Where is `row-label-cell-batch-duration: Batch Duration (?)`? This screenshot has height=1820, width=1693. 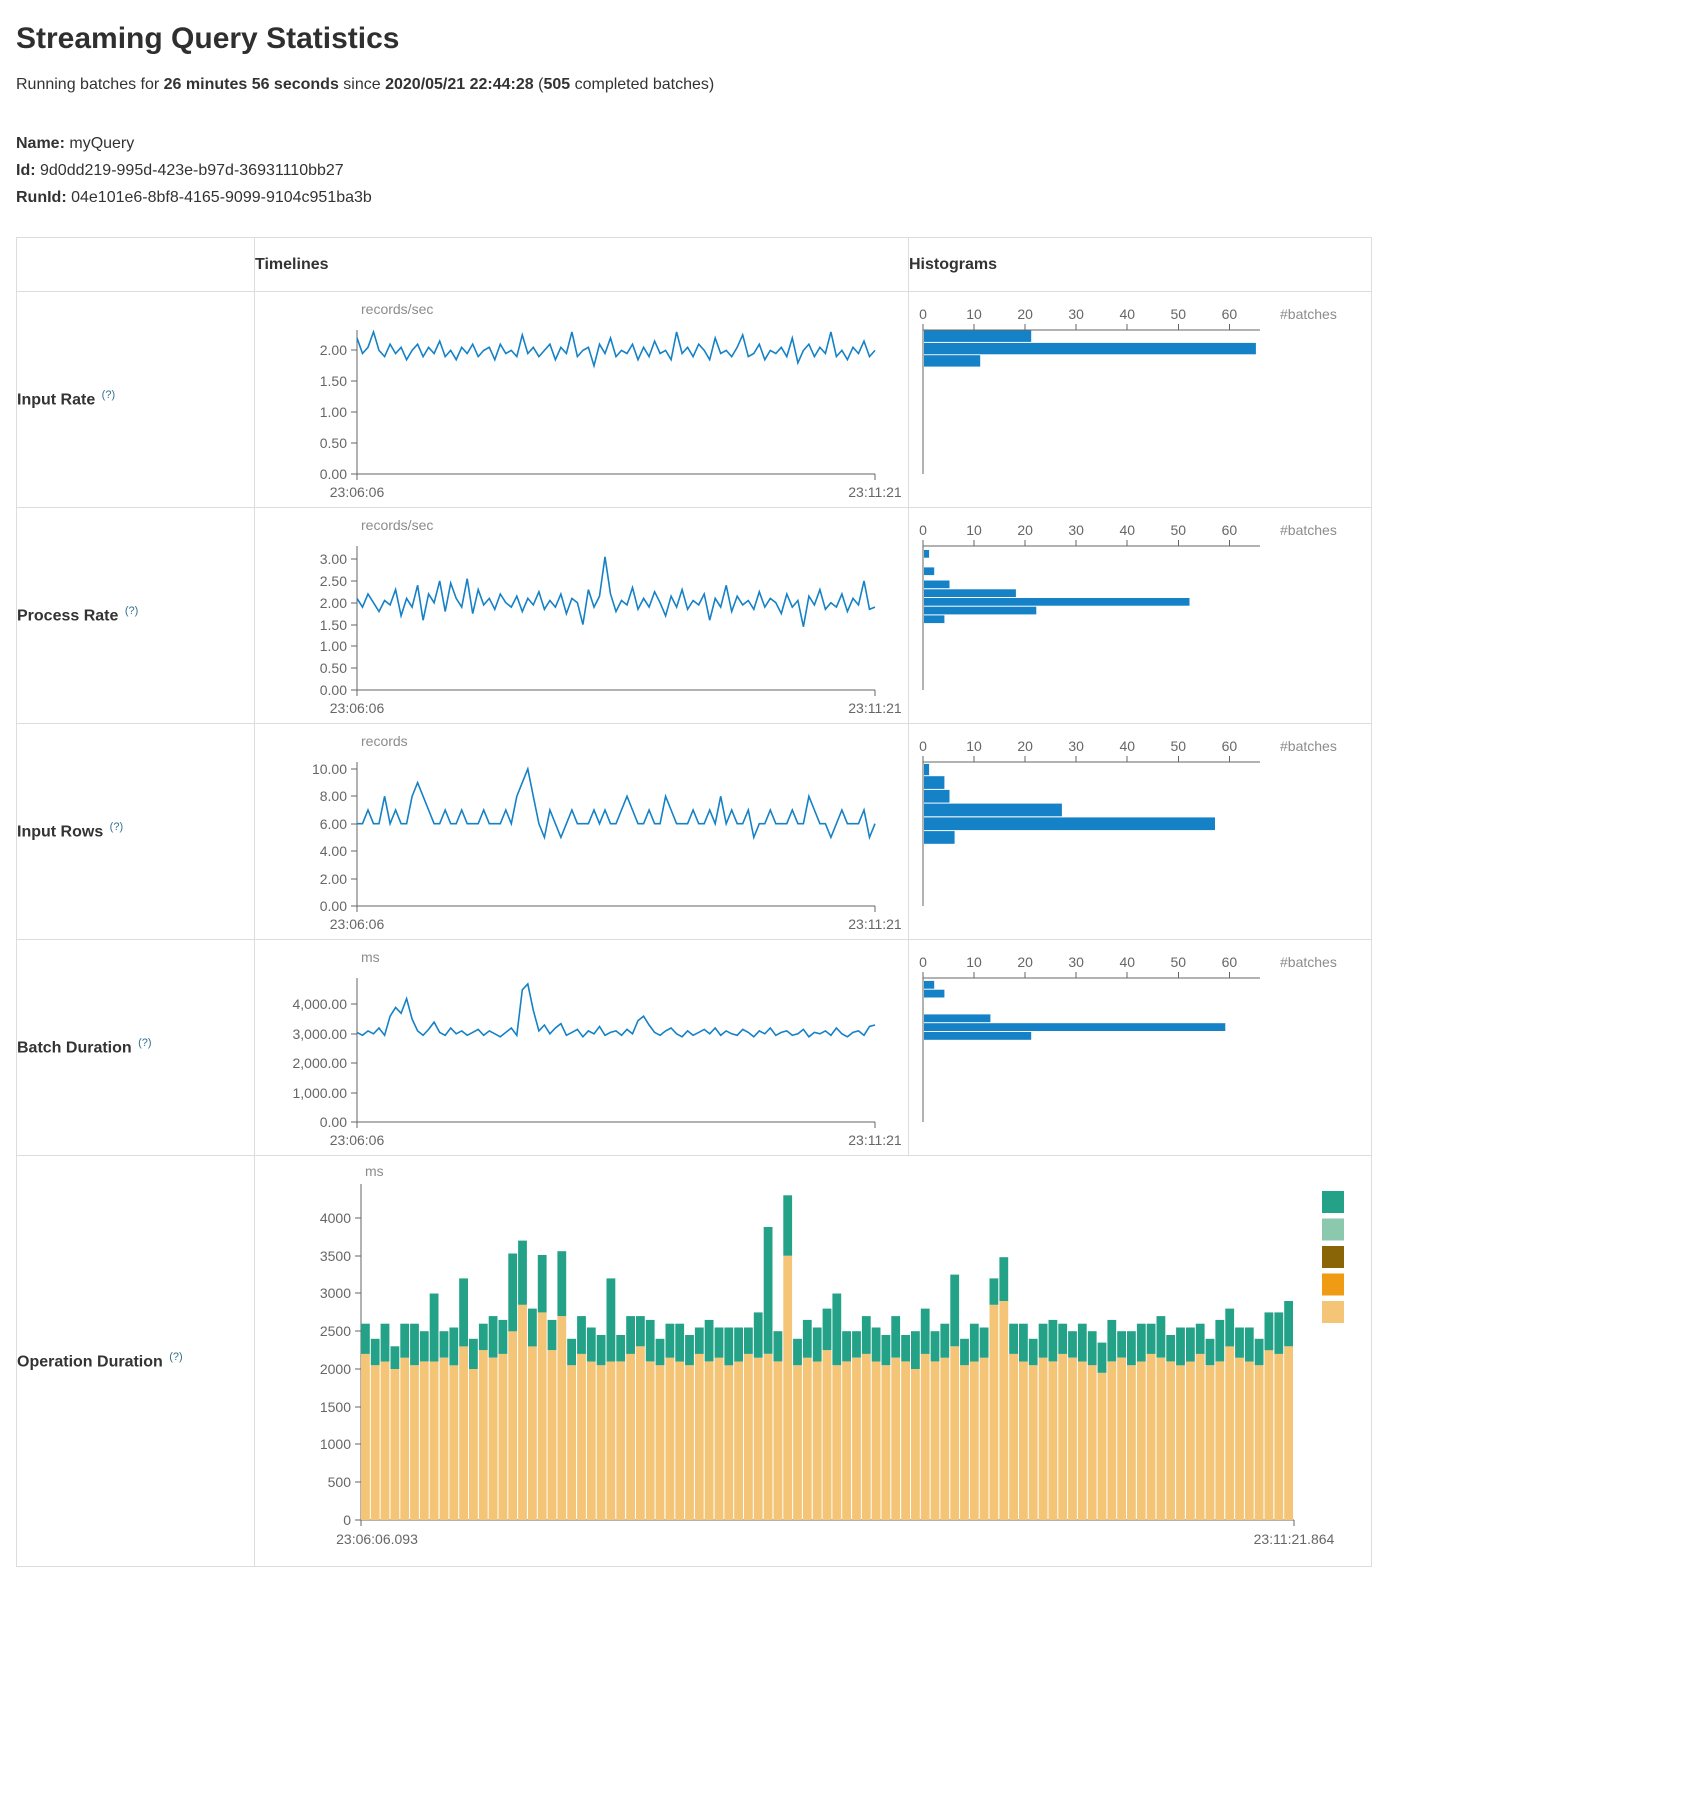
row-label-cell-batch-duration: Batch Duration (?) is located at coordinates (135, 1047).